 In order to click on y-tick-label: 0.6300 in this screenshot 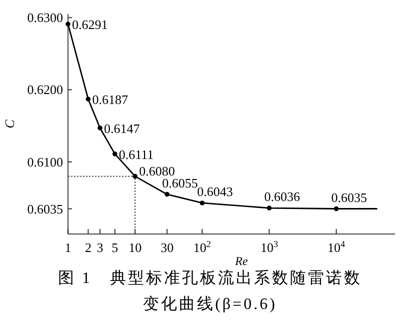, I will do `click(45, 18)`.